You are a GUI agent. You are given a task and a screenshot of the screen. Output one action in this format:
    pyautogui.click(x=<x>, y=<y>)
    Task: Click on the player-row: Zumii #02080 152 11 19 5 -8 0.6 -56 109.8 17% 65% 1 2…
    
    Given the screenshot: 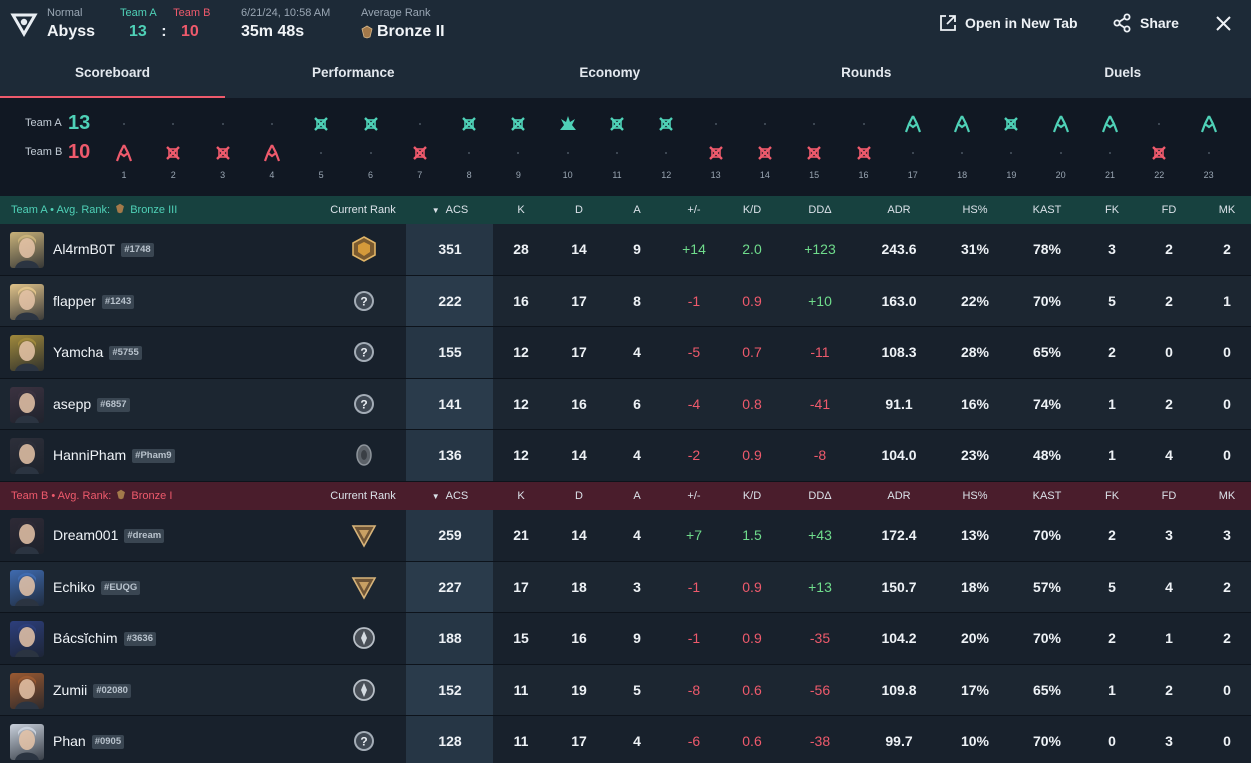 What is the action you would take?
    pyautogui.click(x=625, y=690)
    